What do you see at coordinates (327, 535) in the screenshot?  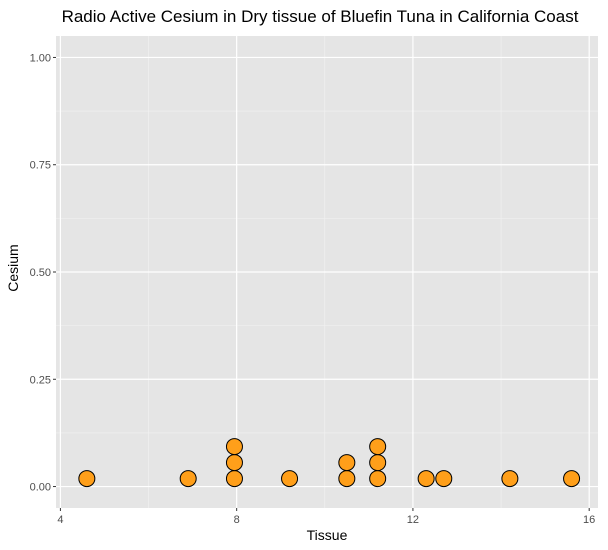 I see `x-axis-title: Tissue` at bounding box center [327, 535].